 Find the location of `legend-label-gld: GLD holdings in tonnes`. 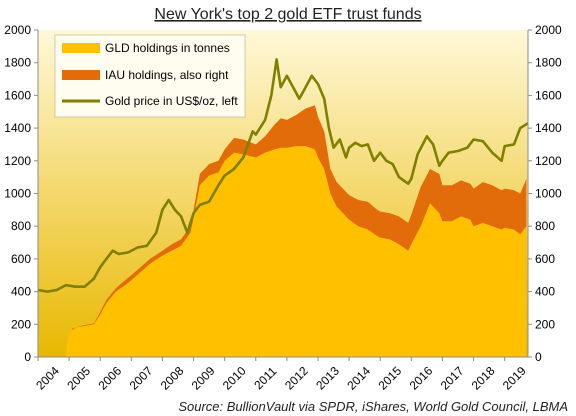

legend-label-gld: GLD holdings in tonnes is located at coordinates (167, 48).